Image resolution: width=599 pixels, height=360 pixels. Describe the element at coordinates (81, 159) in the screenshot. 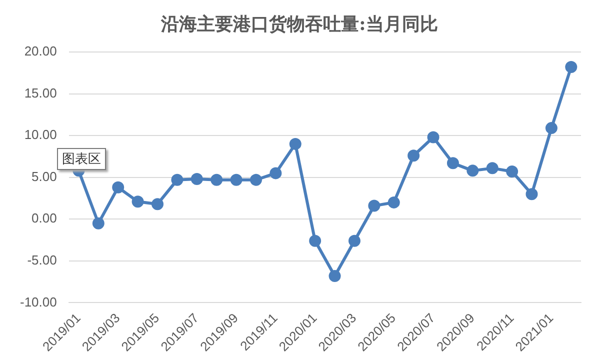

I see `annotation: 图表区` at that location.